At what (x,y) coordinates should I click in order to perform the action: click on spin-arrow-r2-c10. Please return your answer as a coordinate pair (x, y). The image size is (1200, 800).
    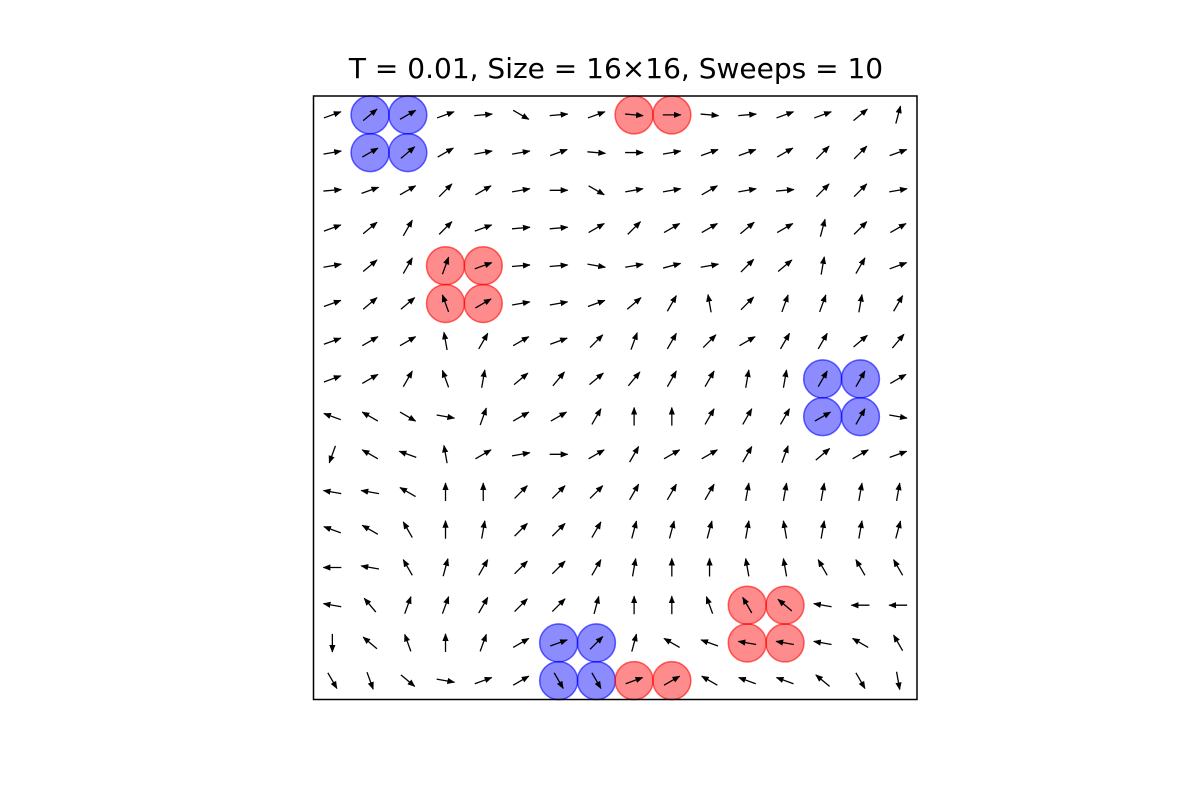
    Looking at the image, I should click on (710, 190).